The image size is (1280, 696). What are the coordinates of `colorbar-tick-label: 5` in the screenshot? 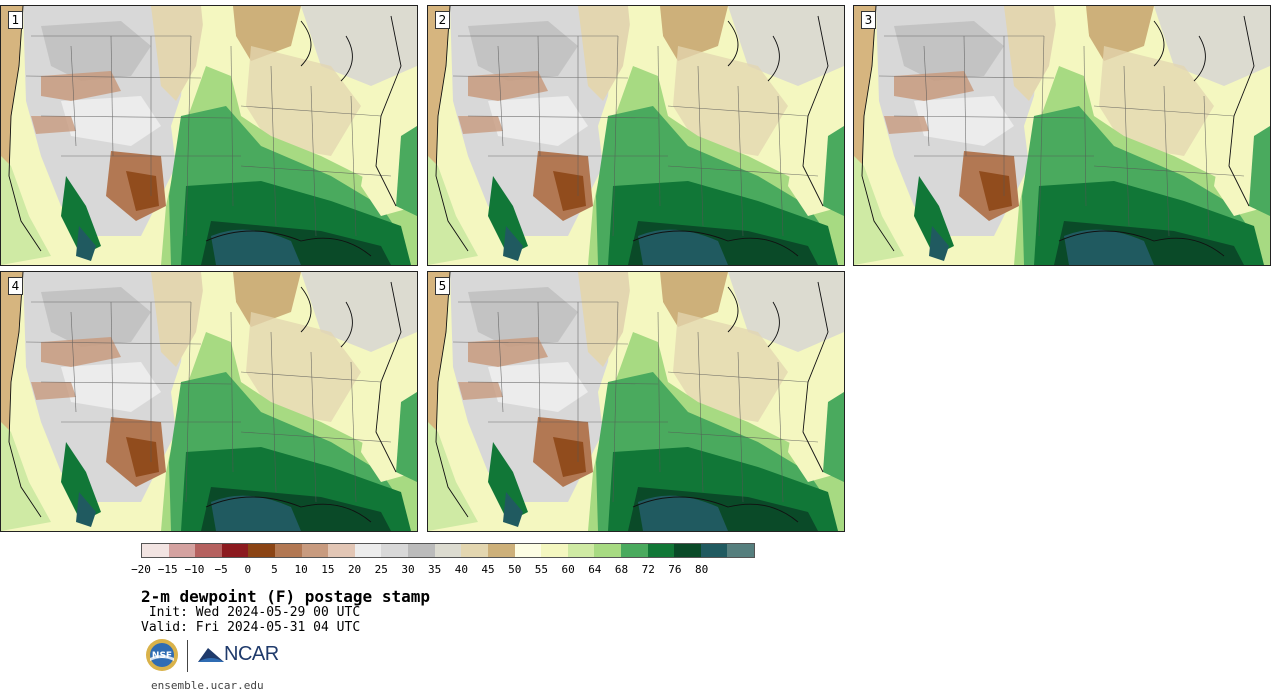 It's located at (274, 569).